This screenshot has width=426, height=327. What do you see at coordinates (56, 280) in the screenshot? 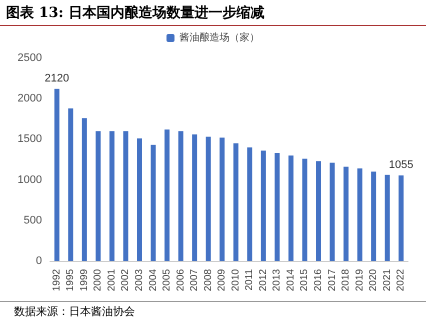
I see `x-tick-label: 1992` at bounding box center [56, 280].